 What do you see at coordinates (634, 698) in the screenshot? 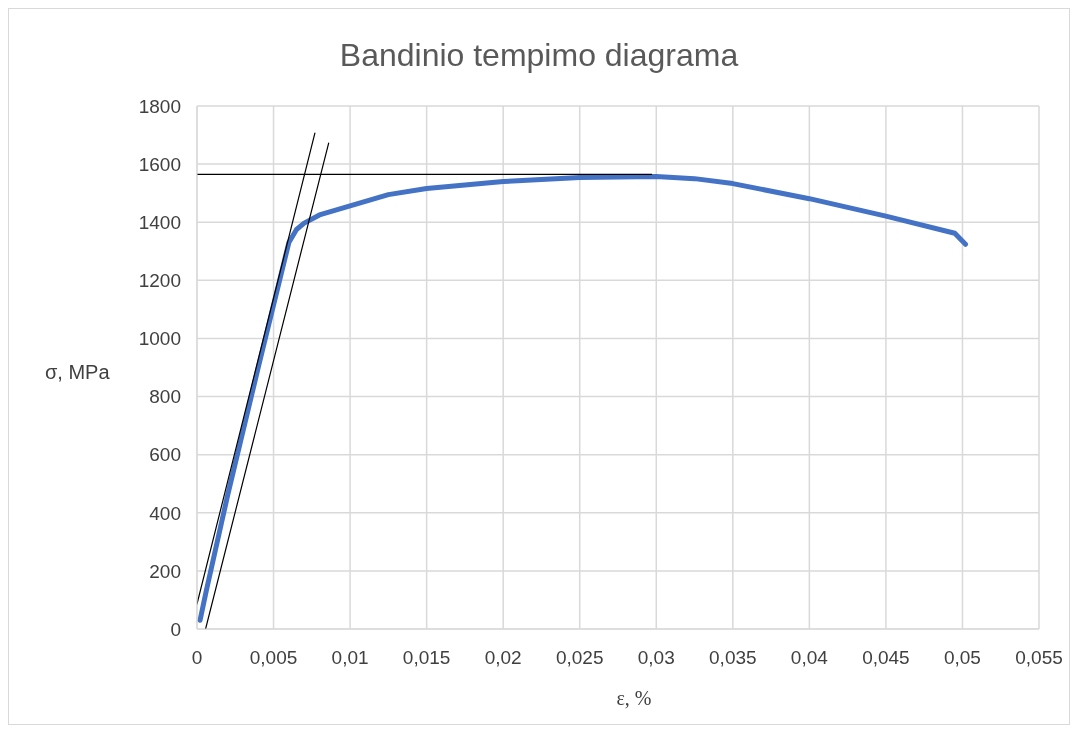
I see `x-axis-title: ε, %` at bounding box center [634, 698].